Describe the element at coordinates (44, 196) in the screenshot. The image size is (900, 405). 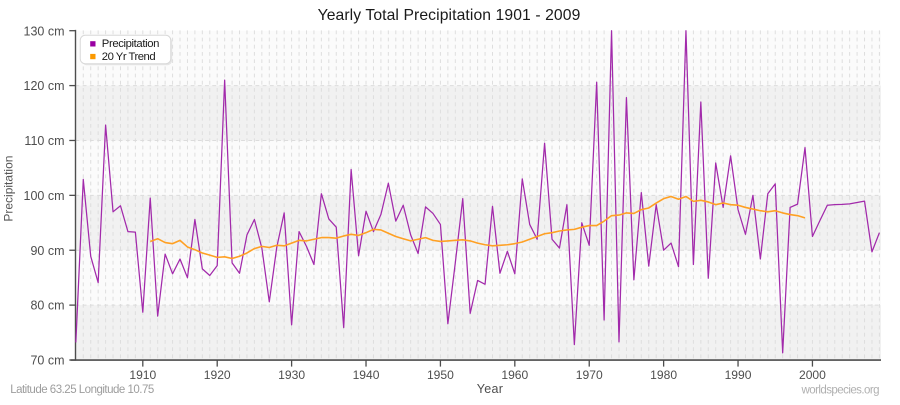
I see `svg-text: 100 cm` at that location.